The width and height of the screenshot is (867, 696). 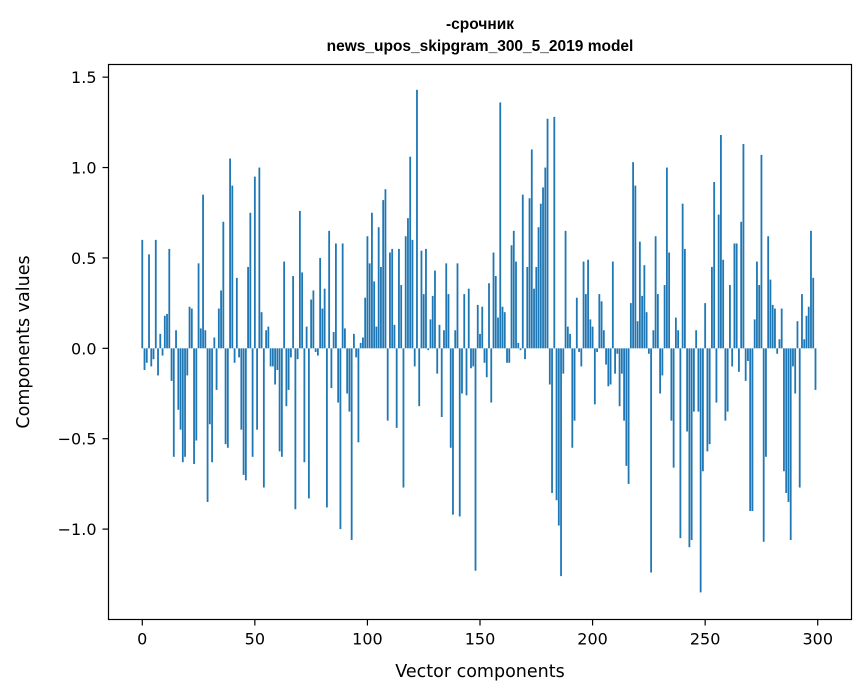 What do you see at coordinates (24, 341) in the screenshot?
I see `y-axis-label: Components values` at bounding box center [24, 341].